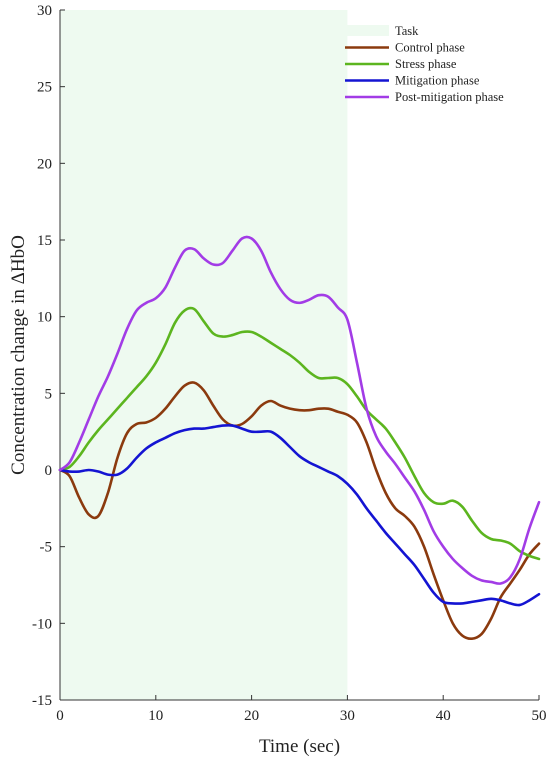 The width and height of the screenshot is (550, 761). I want to click on x-tick-label: 0, so click(60, 716).